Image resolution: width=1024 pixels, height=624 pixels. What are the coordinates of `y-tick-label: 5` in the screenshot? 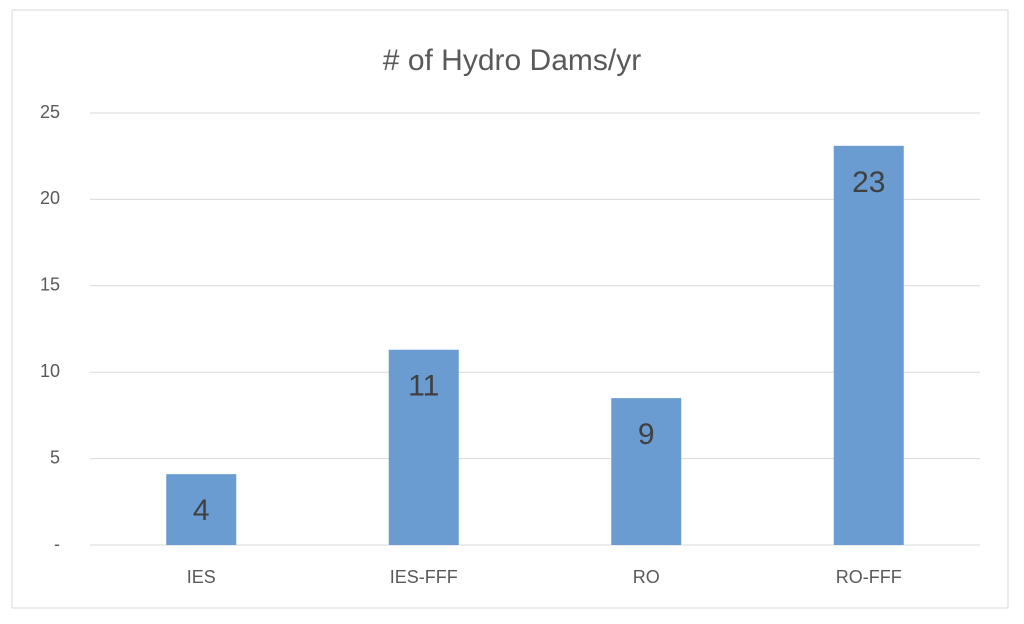 It's located at (55, 457).